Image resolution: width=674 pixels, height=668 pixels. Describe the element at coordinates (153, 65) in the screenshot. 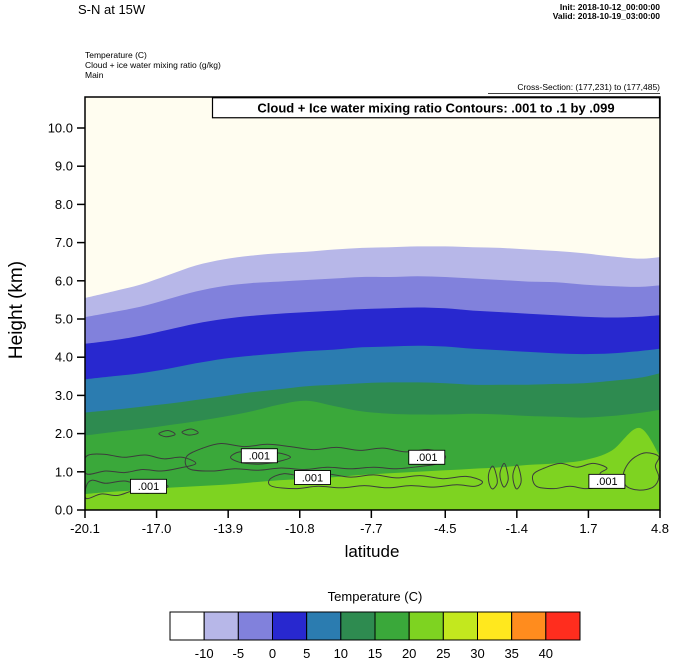

I see `legend-line-cloud-ratio: Cloud + ice water mixing ratio (g/kg)` at that location.